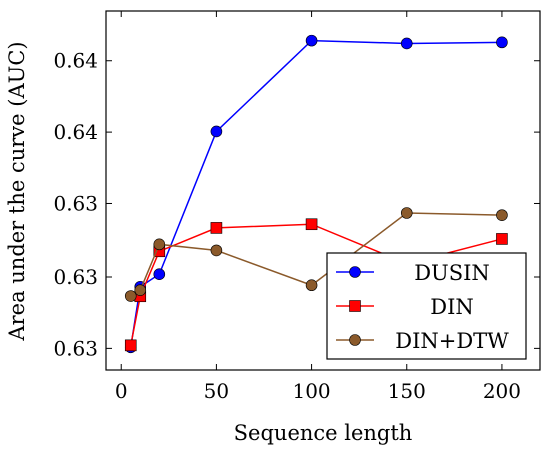  Describe the element at coordinates (316, 254) in the screenshot. I see `series-din-dtw` at that location.